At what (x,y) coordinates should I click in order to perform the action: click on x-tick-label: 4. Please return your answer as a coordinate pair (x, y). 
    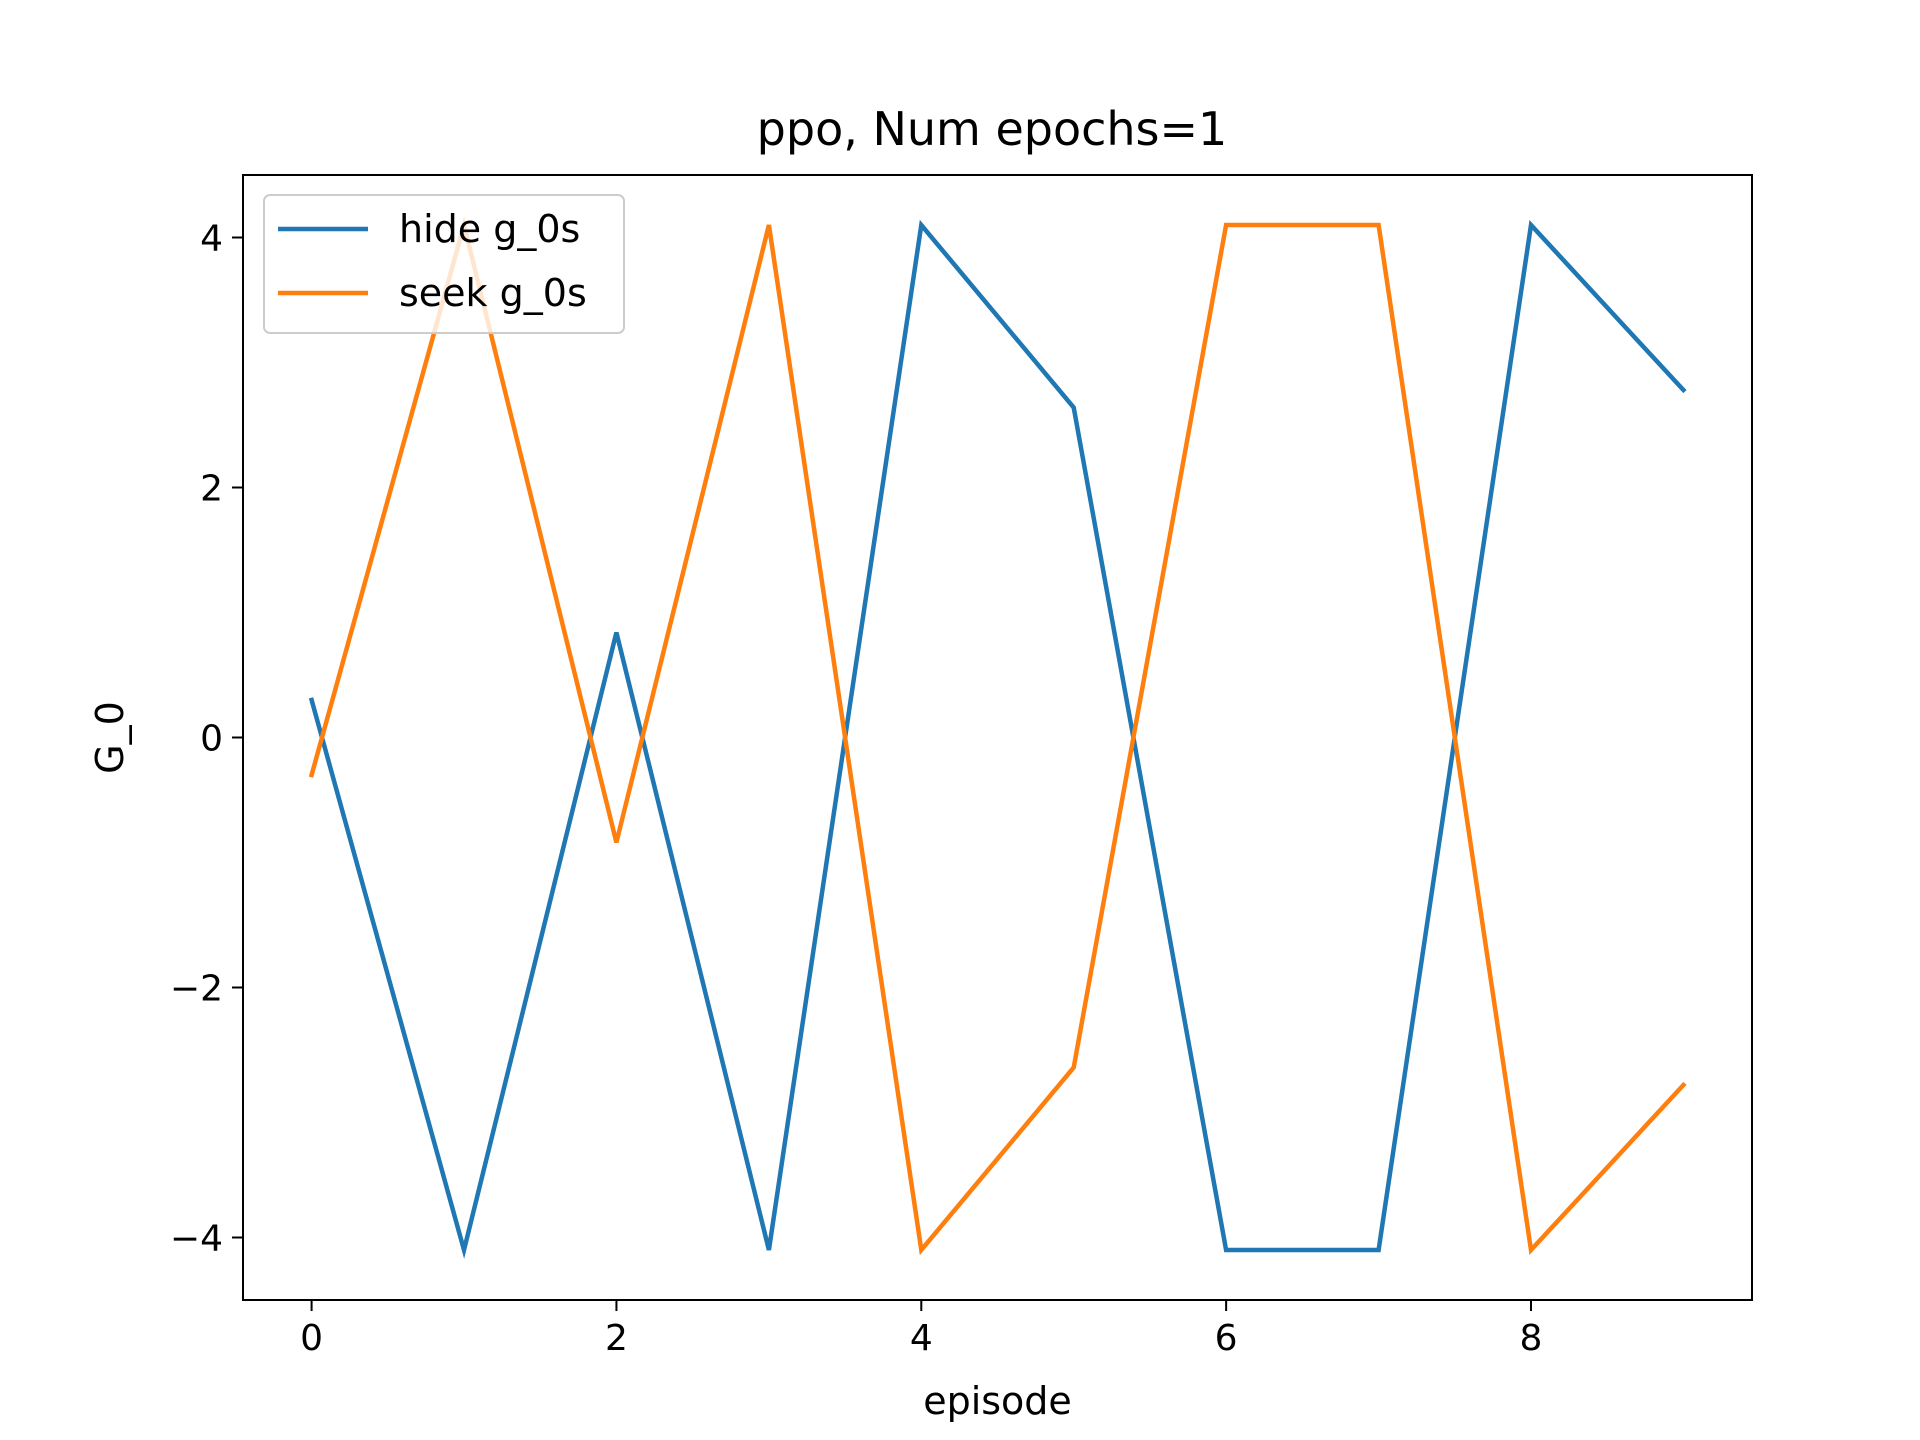
    Looking at the image, I should click on (921, 1338).